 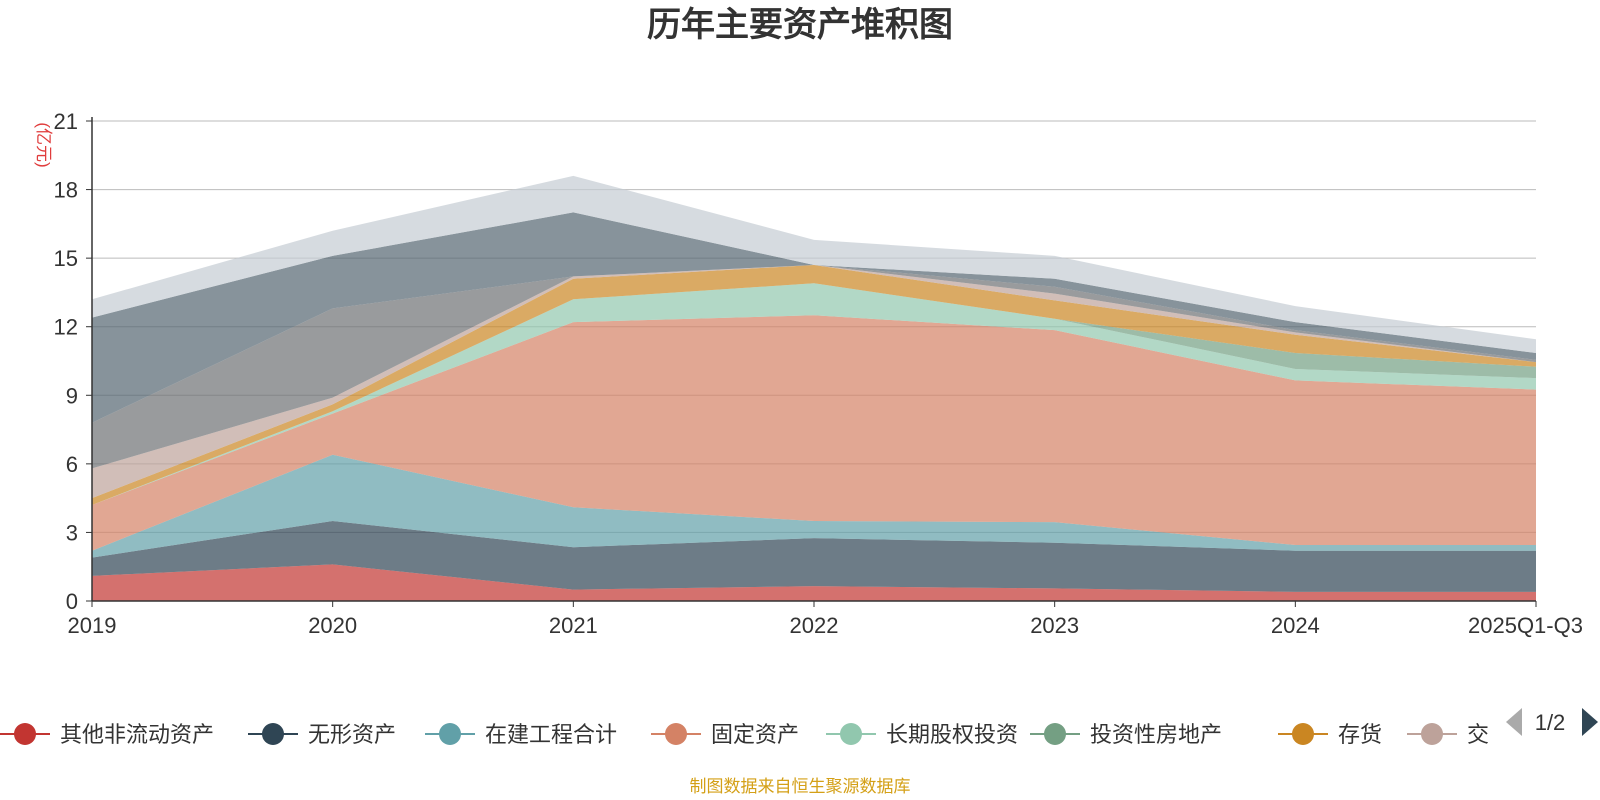 What do you see at coordinates (1156, 734) in the screenshot?
I see `legend-label: 投资性房地产` at bounding box center [1156, 734].